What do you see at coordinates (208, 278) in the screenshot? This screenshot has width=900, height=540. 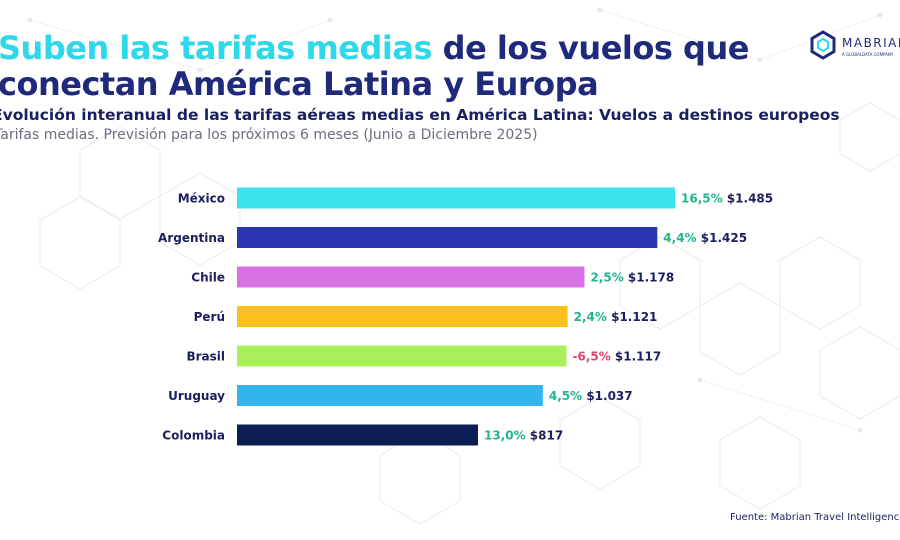 I see `category-label: Chile` at bounding box center [208, 278].